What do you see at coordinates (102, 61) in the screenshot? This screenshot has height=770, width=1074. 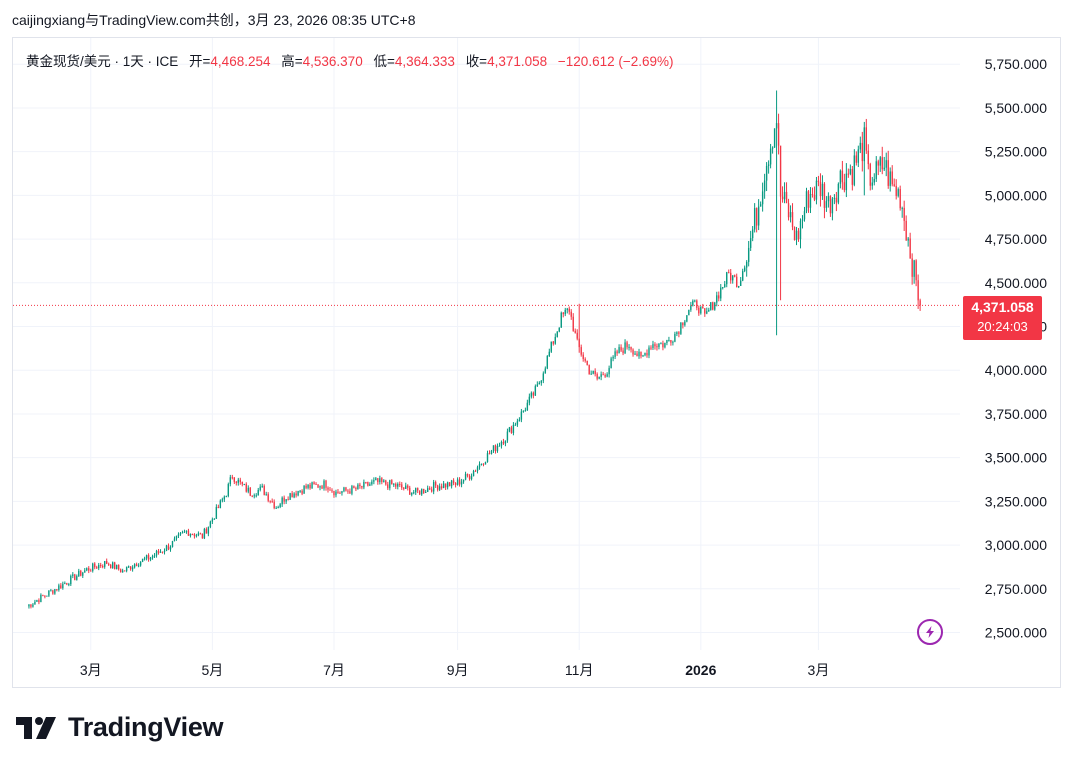 I see `symbol-label: 黄金现货/美元 · 1天 · ICE` at bounding box center [102, 61].